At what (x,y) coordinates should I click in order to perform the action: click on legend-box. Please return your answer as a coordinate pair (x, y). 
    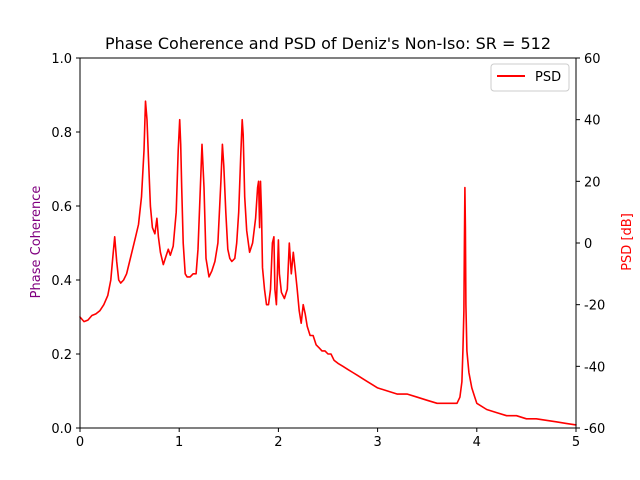
    Looking at the image, I should click on (530, 77).